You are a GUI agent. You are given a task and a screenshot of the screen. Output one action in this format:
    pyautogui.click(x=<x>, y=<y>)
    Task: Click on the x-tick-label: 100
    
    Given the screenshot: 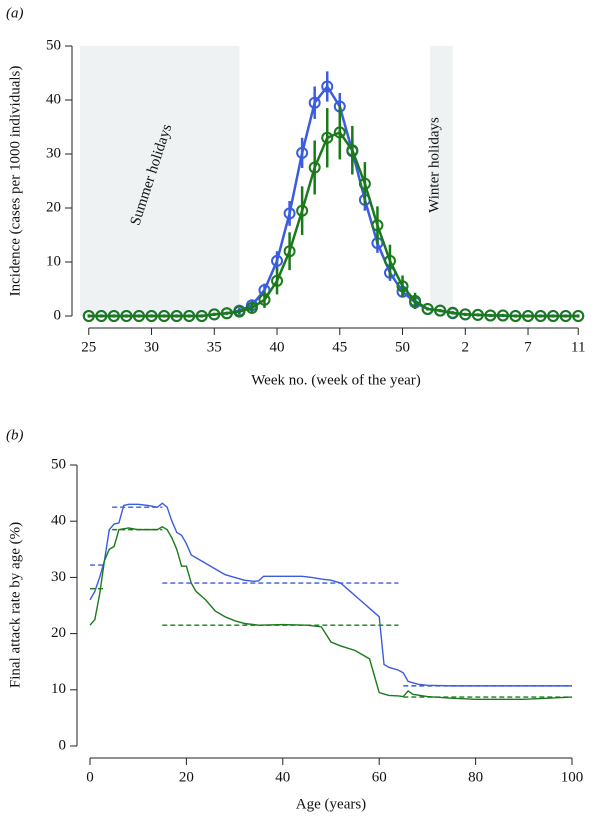 What is the action you would take?
    pyautogui.click(x=572, y=777)
    